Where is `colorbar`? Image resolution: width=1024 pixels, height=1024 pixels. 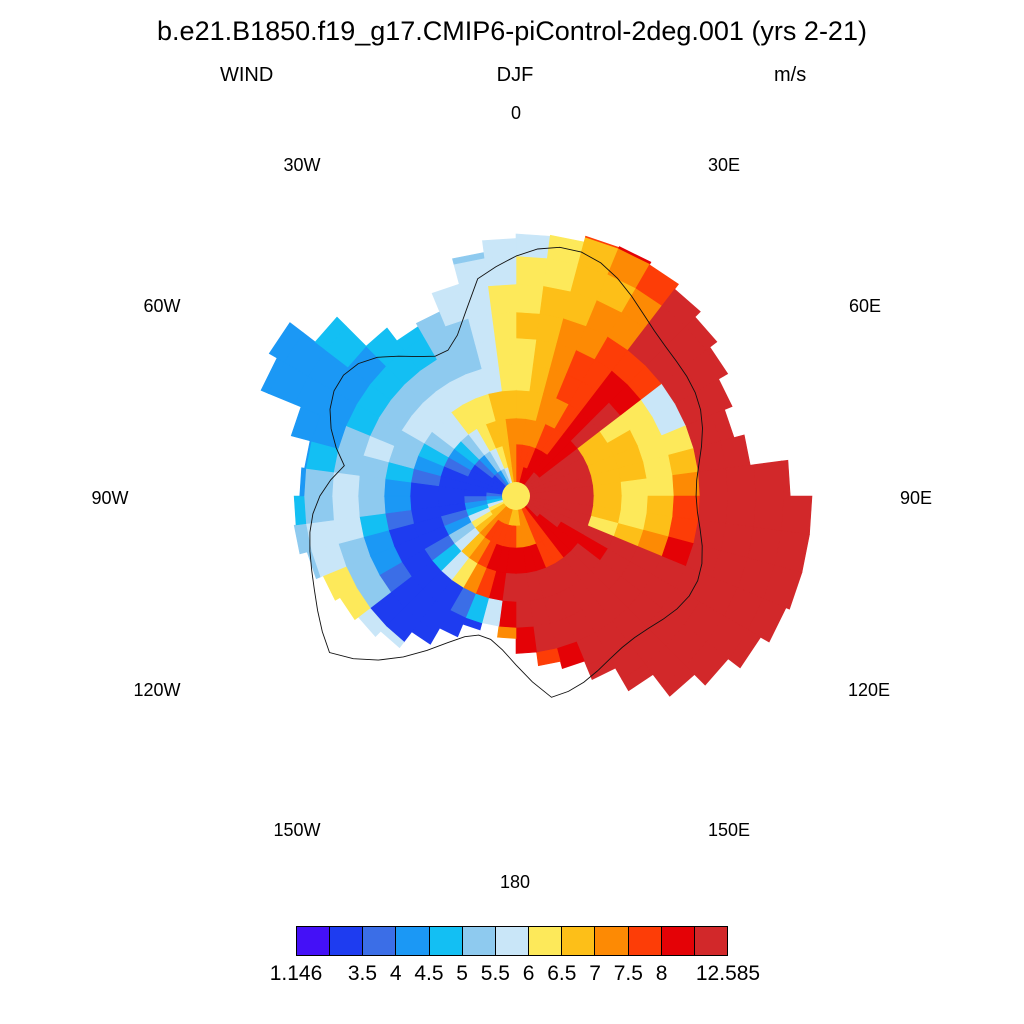 colorbar is located at coordinates (512, 941).